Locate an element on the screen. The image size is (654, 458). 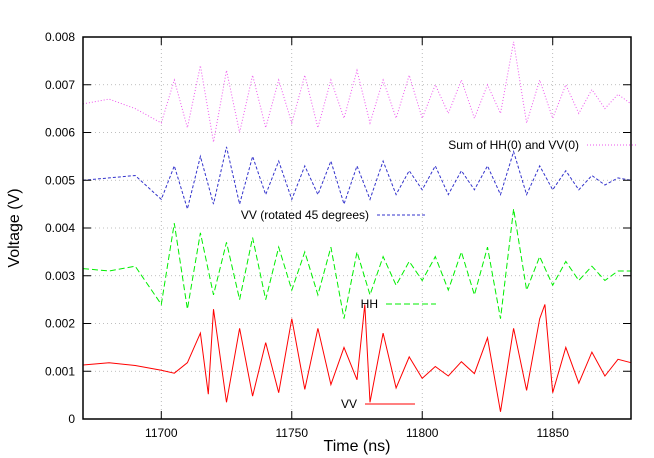
y-tick-label: 0.002 is located at coordinates (60, 324).